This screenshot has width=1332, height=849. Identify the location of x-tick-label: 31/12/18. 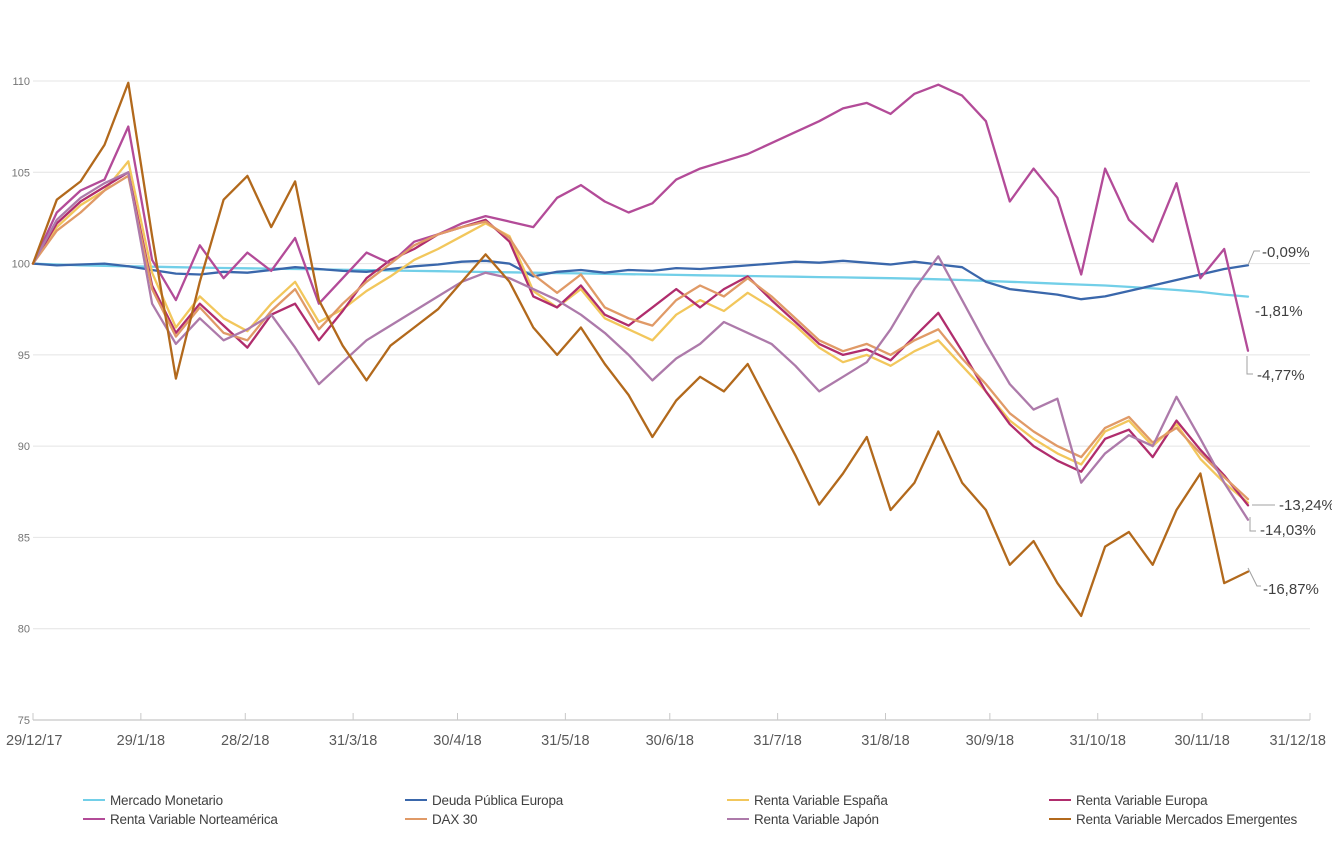
(1298, 741).